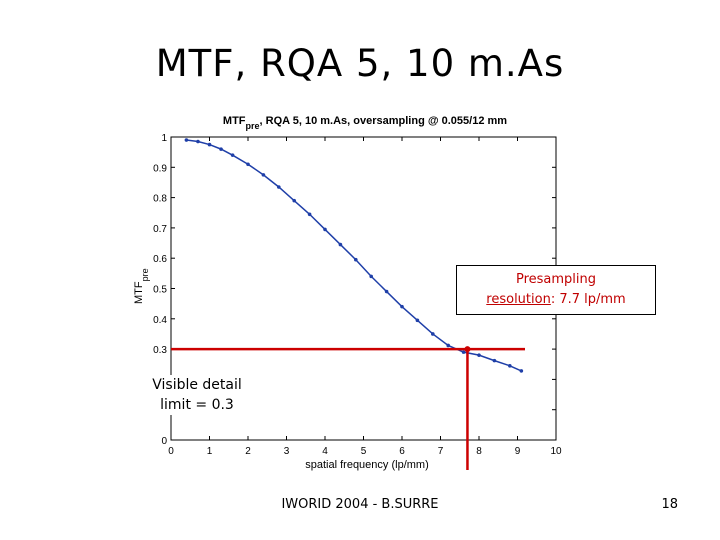 The image size is (720, 540). I want to click on x-axis-label: spatial frequency (lp/mm), so click(367, 465).